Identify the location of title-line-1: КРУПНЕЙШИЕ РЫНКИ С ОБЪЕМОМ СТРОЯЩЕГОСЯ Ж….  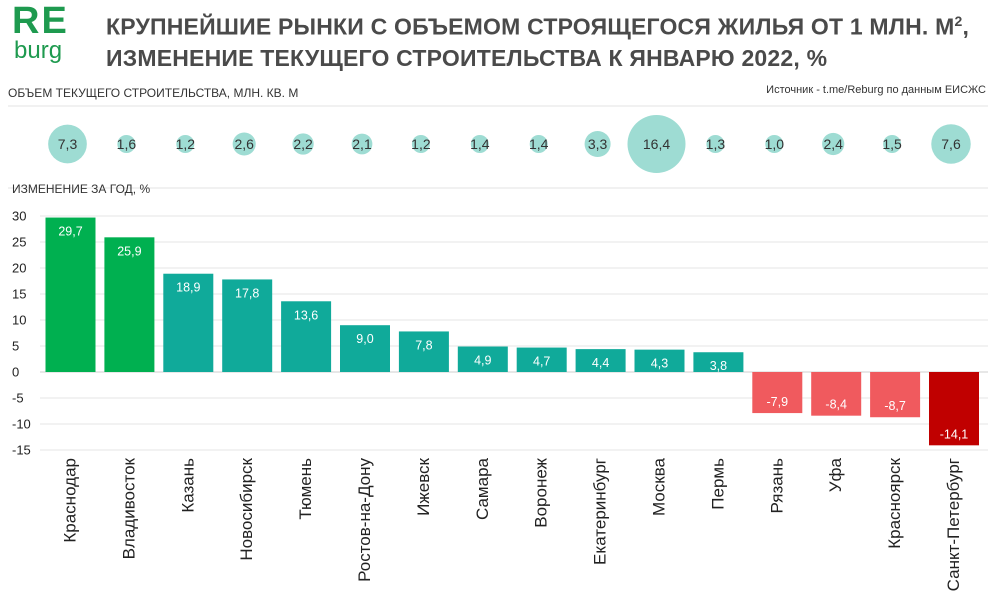
(546, 24).